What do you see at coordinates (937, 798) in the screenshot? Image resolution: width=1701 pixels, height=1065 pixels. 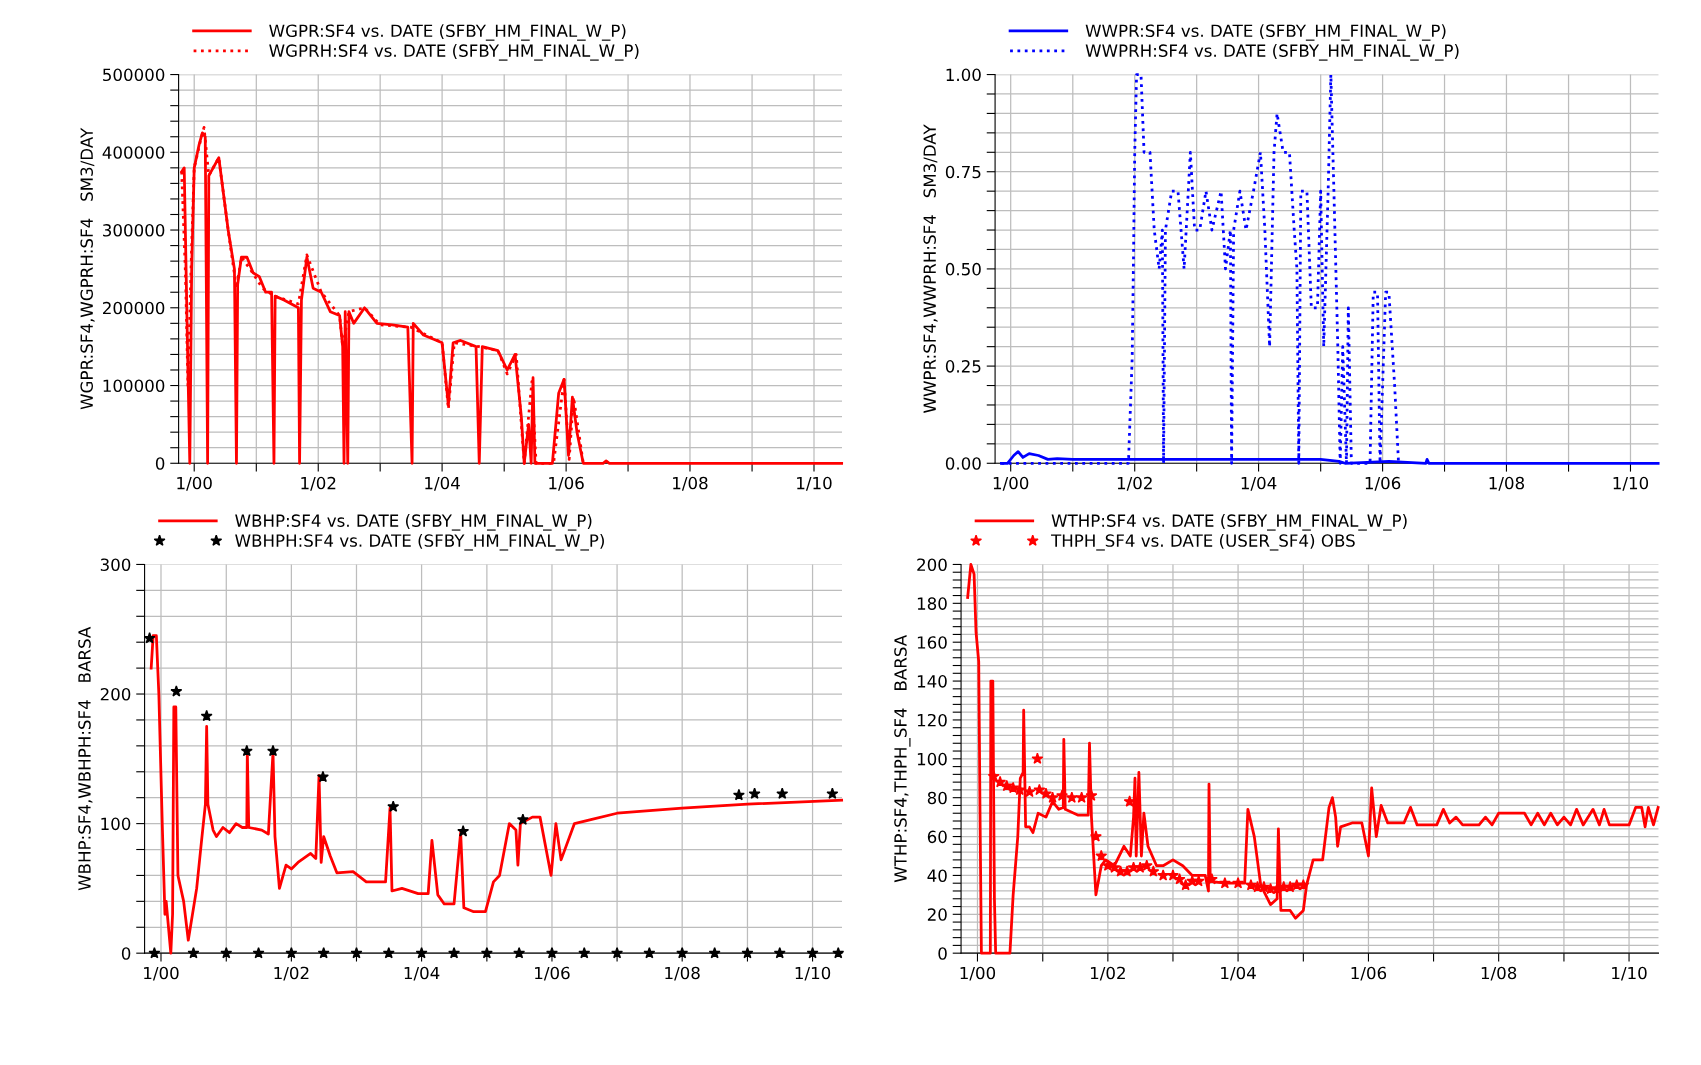 I see `y-tick-label: 80` at bounding box center [937, 798].